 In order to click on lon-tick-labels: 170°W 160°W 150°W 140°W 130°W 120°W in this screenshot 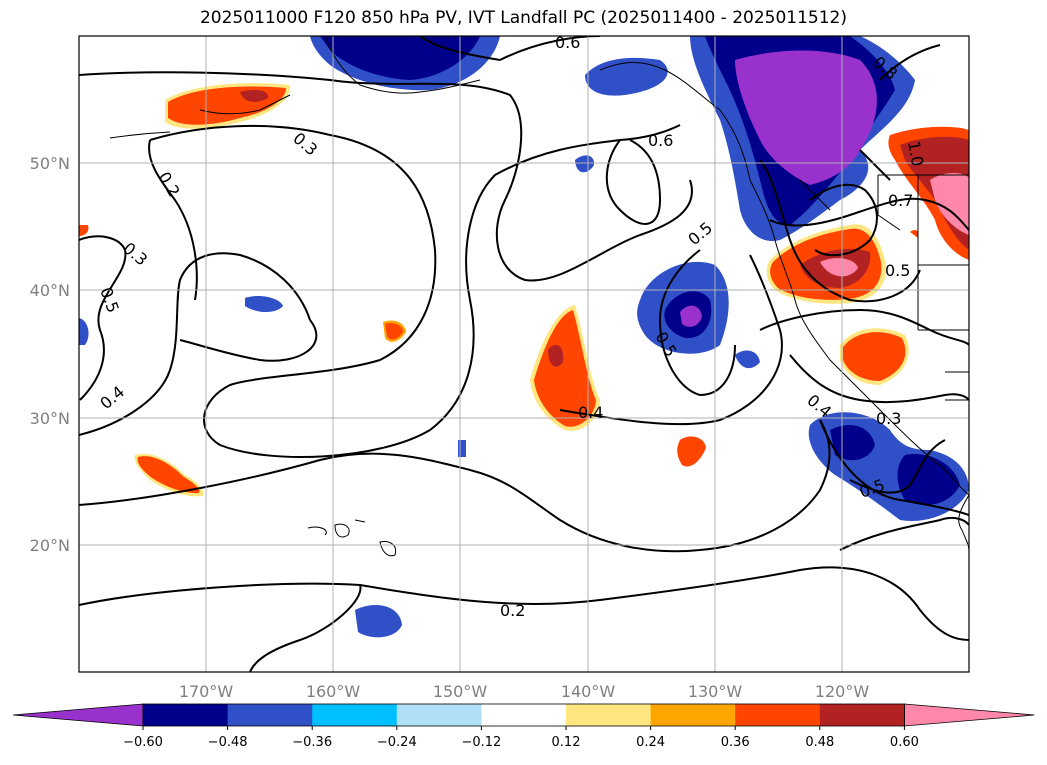, I will do `click(524, 691)`.